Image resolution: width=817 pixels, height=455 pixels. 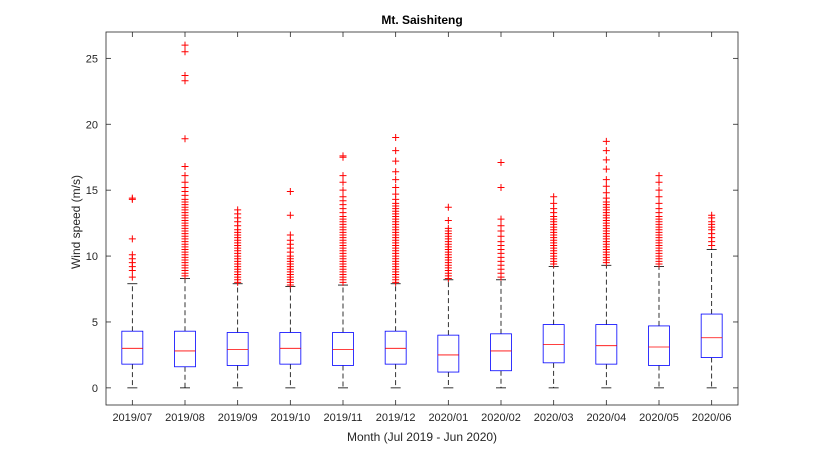 What do you see at coordinates (659, 418) in the screenshot?
I see `x-tick-label: 2020/05` at bounding box center [659, 418].